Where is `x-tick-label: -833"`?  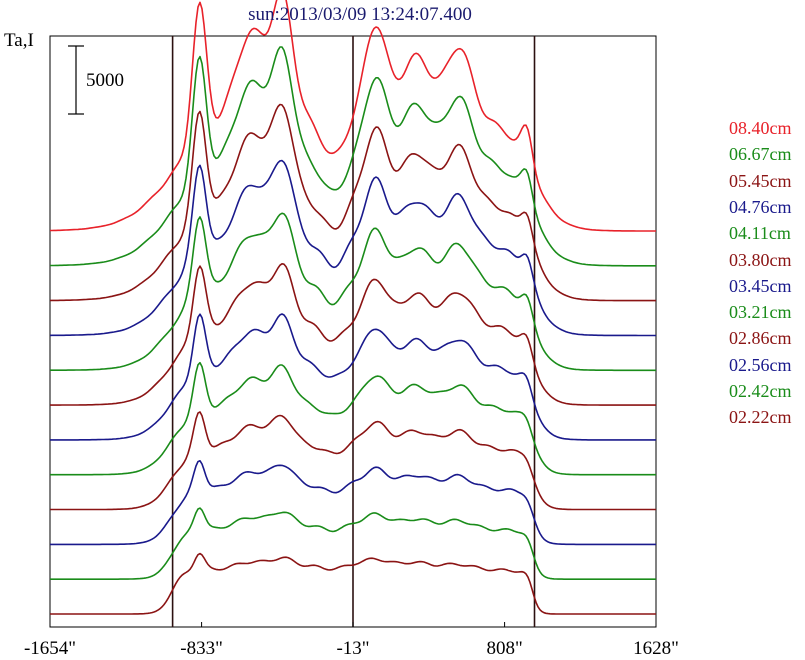 x-tick-label: -833" is located at coordinates (201, 648).